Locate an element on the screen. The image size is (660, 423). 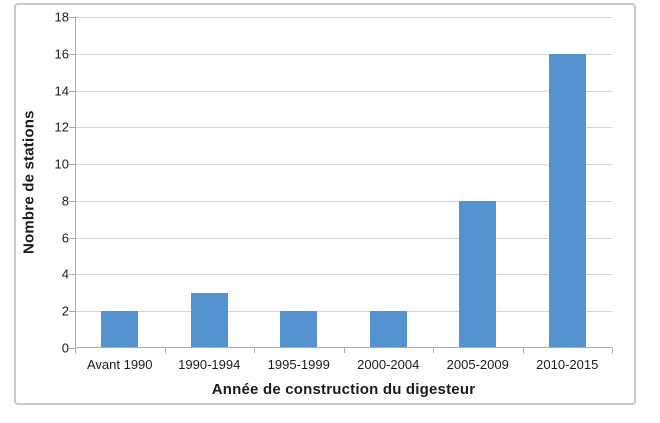
y-tick-label: 14 is located at coordinates (61, 91).